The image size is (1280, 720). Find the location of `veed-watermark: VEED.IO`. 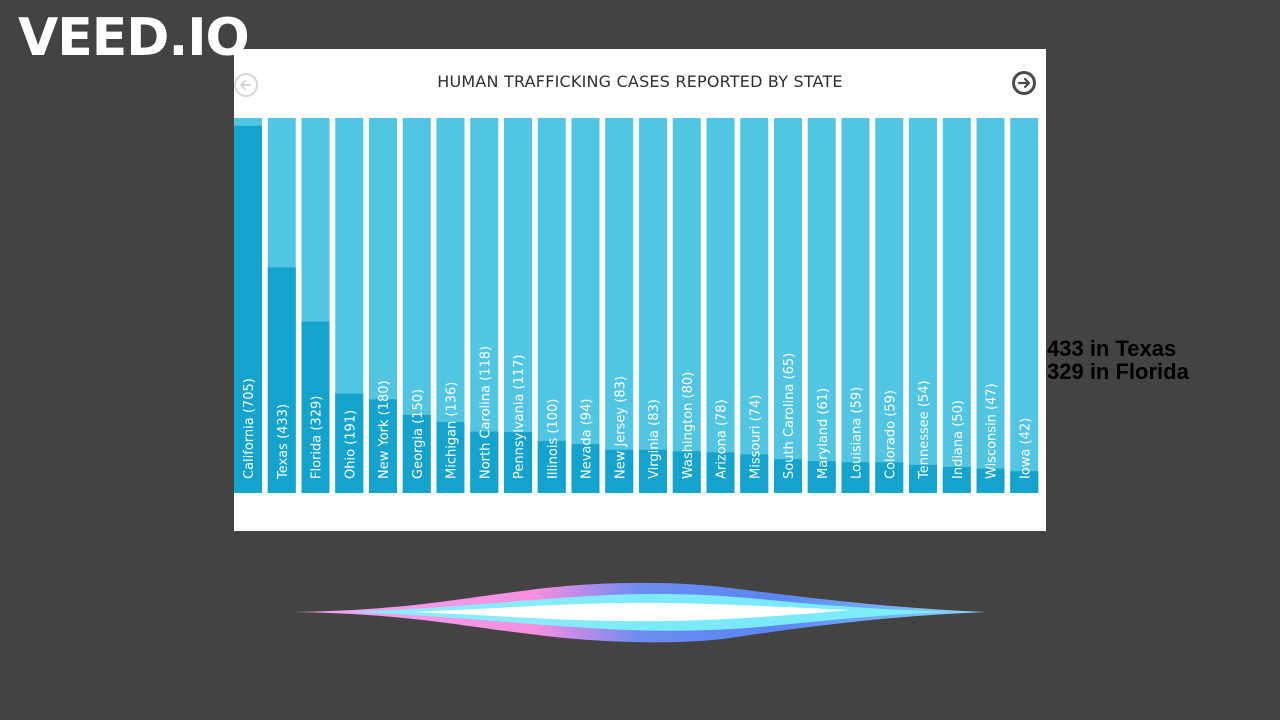

veed-watermark: VEED.IO is located at coordinates (134, 38).